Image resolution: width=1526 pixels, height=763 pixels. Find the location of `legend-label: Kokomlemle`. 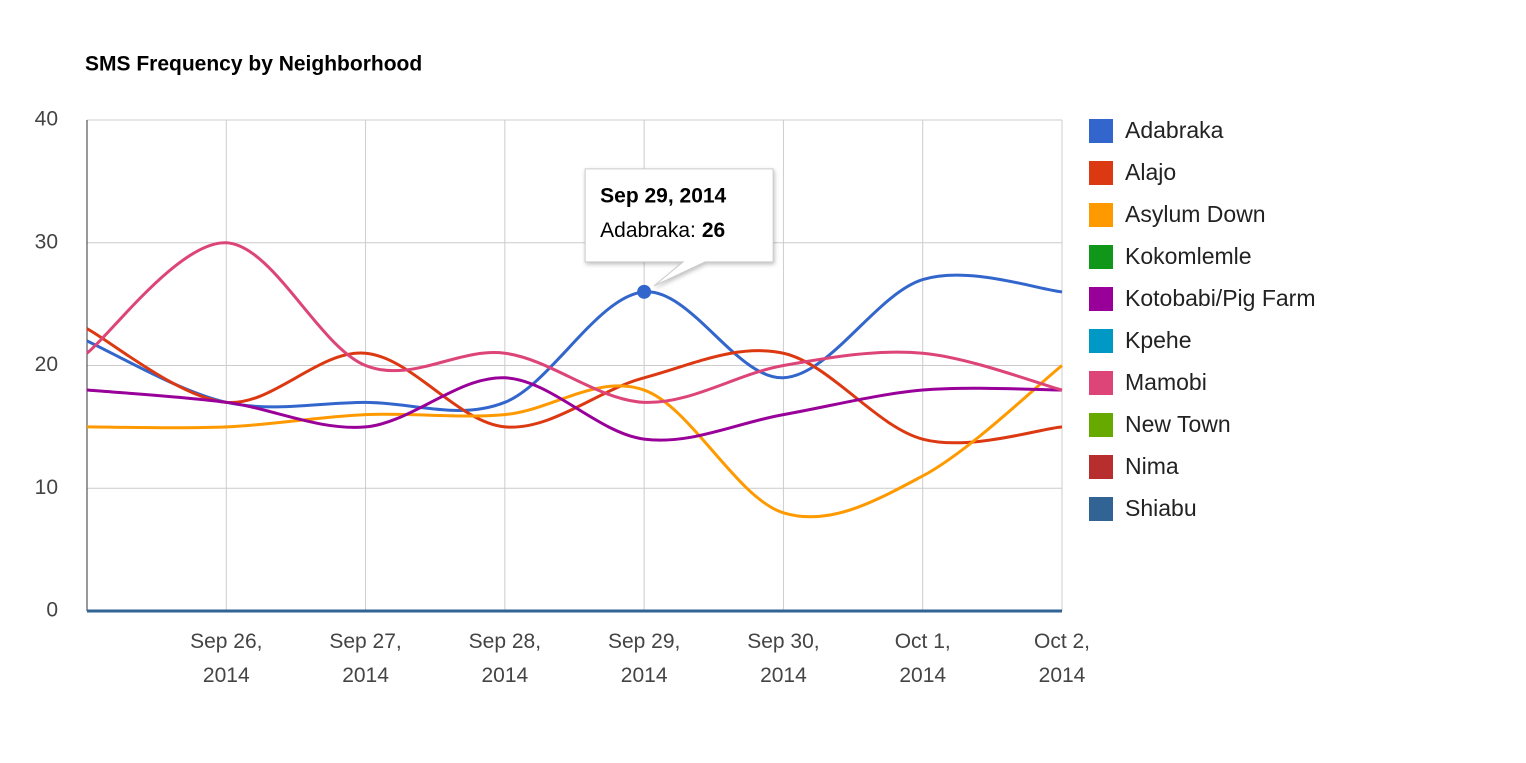

legend-label: Kokomlemle is located at coordinates (1188, 256).